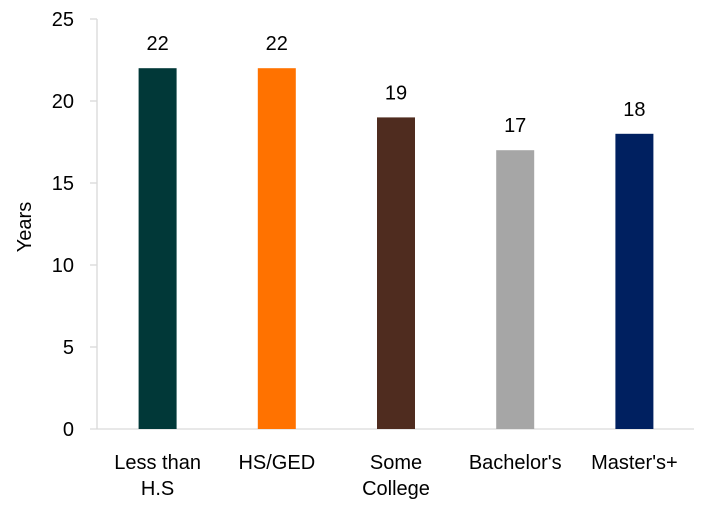  I want to click on x-tick-label-line: HS/GED, so click(276, 463).